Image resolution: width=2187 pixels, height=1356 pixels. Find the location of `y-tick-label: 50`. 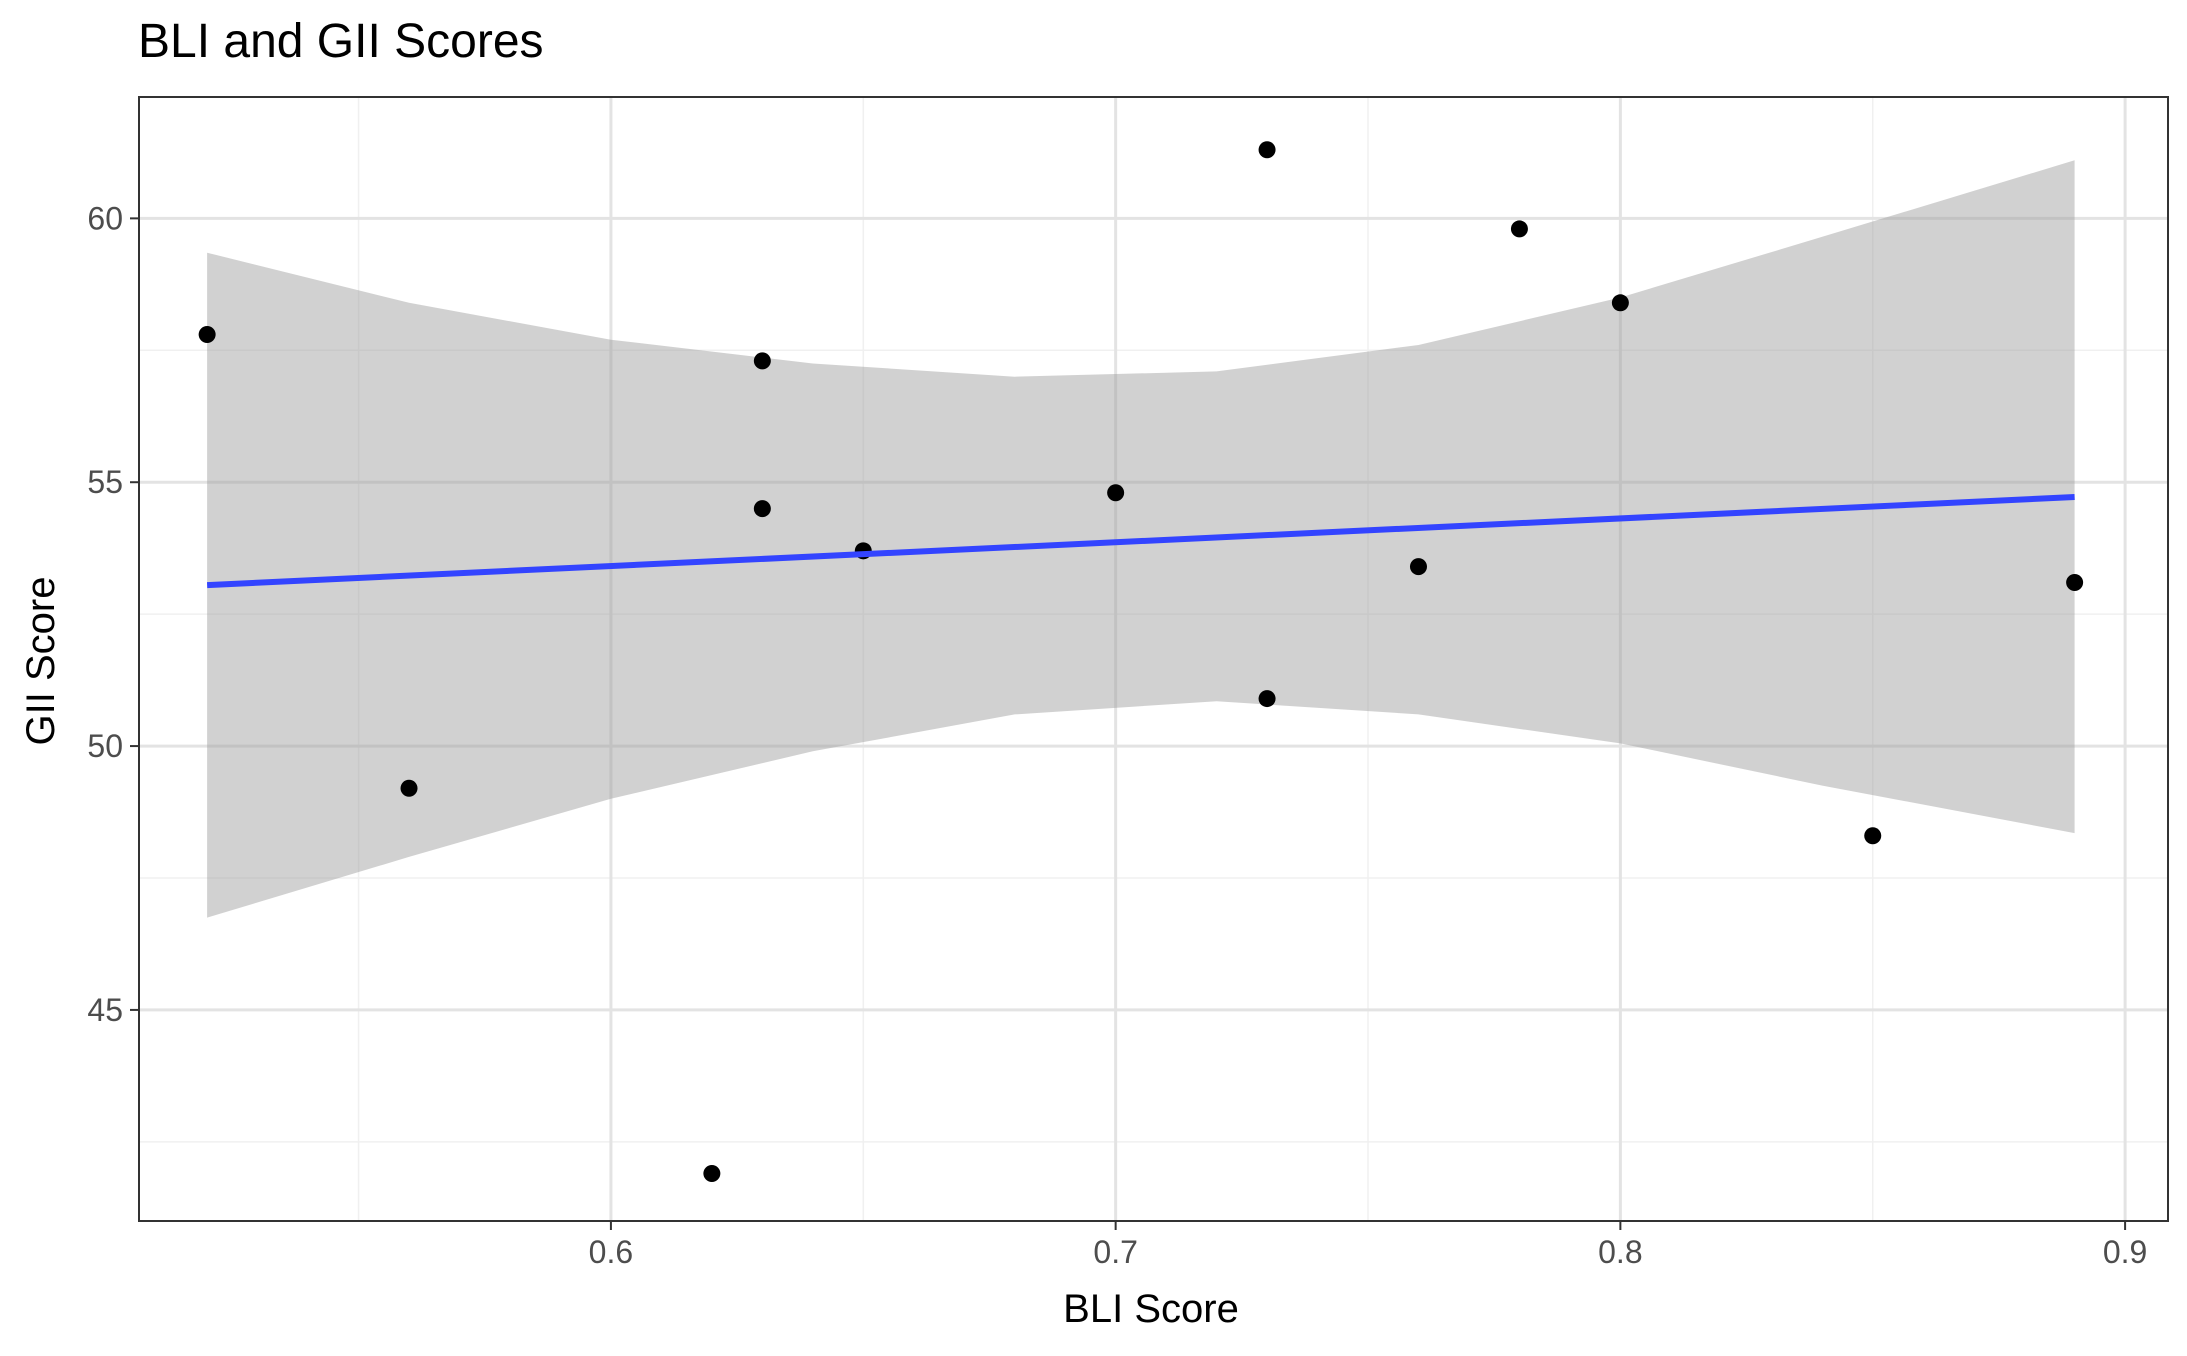

y-tick-label: 50 is located at coordinates (105, 746).